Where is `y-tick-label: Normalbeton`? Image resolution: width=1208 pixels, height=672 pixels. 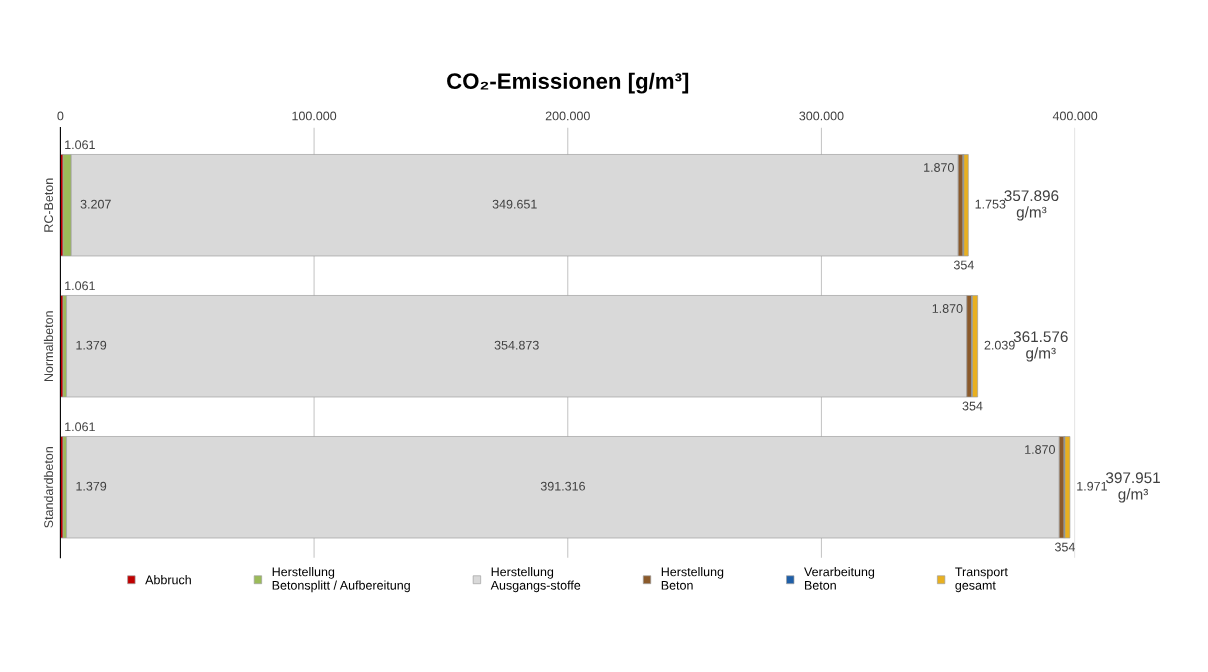
y-tick-label: Normalbeton is located at coordinates (48, 346).